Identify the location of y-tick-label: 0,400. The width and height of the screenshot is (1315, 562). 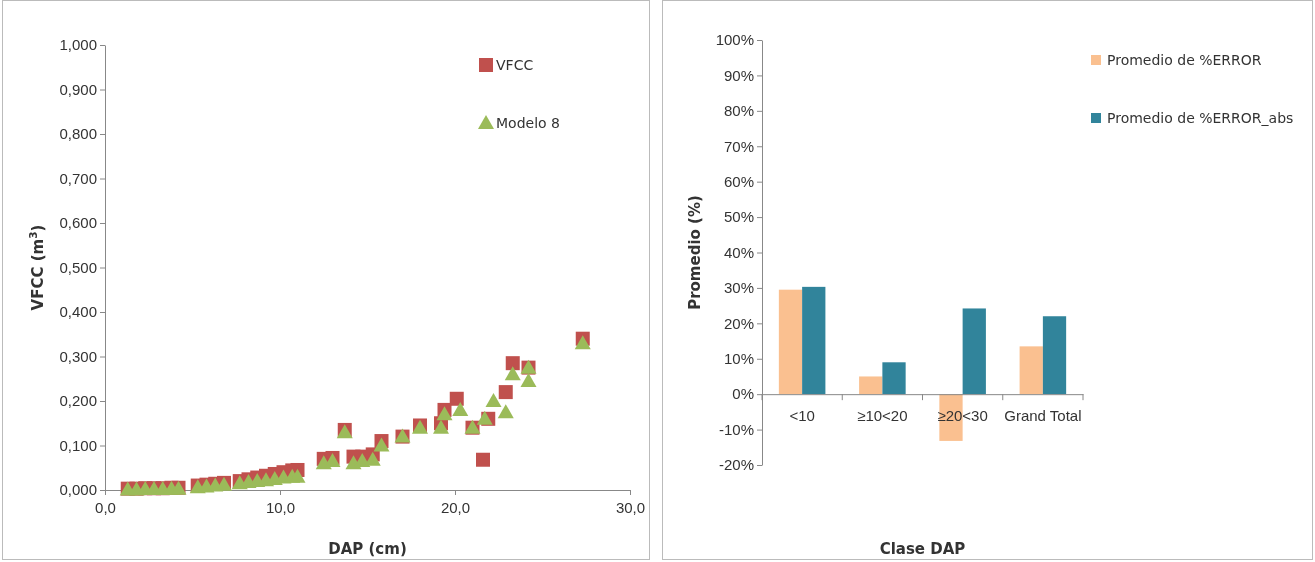
(78, 312).